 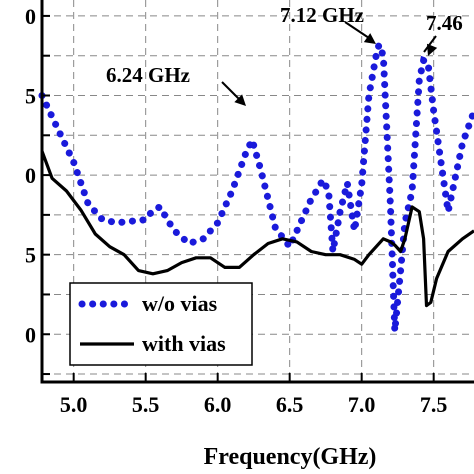 What do you see at coordinates (180, 303) in the screenshot?
I see `legend-label: w/o vias` at bounding box center [180, 303].